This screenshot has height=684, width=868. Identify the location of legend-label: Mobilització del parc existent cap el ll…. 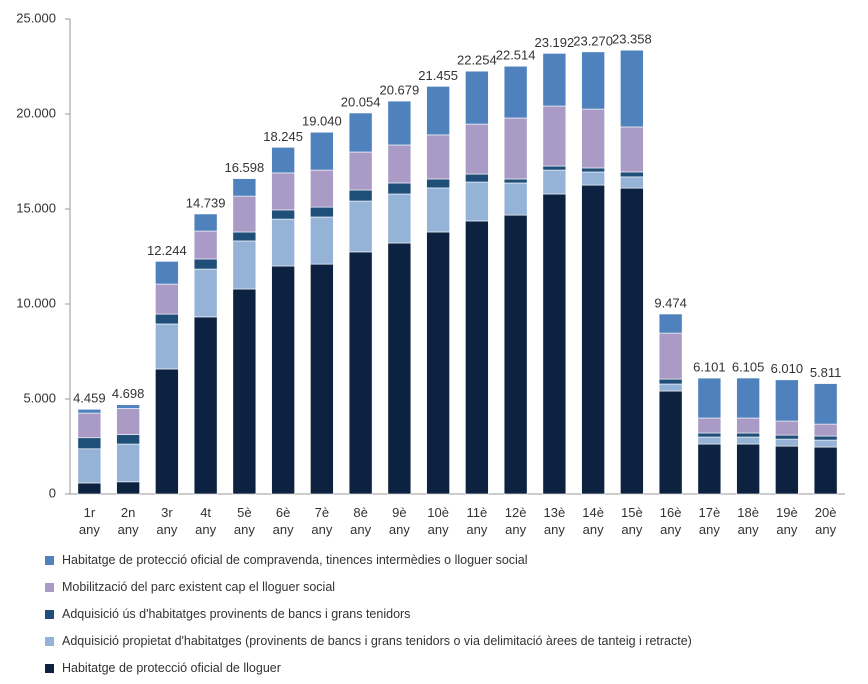
(199, 587).